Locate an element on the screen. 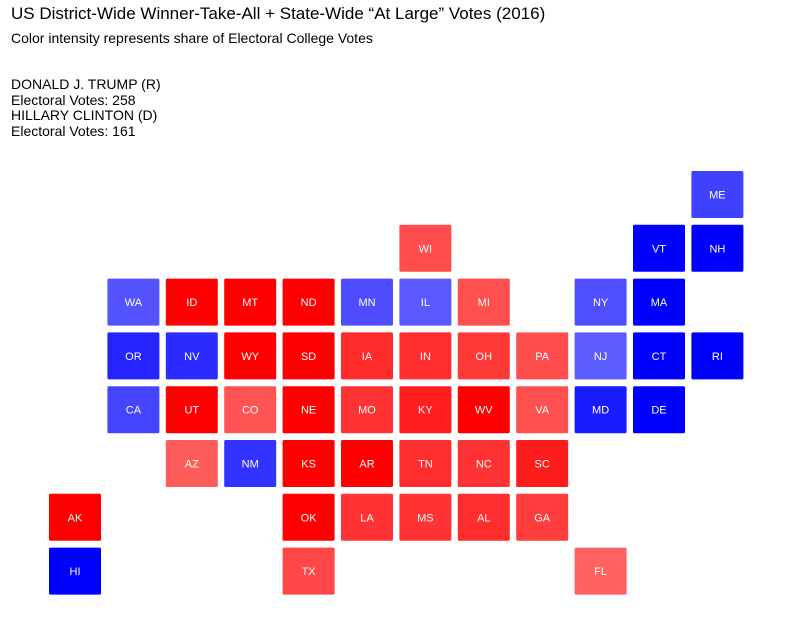 This screenshot has height=631, width=790. state-tile-ky is located at coordinates (425, 410).